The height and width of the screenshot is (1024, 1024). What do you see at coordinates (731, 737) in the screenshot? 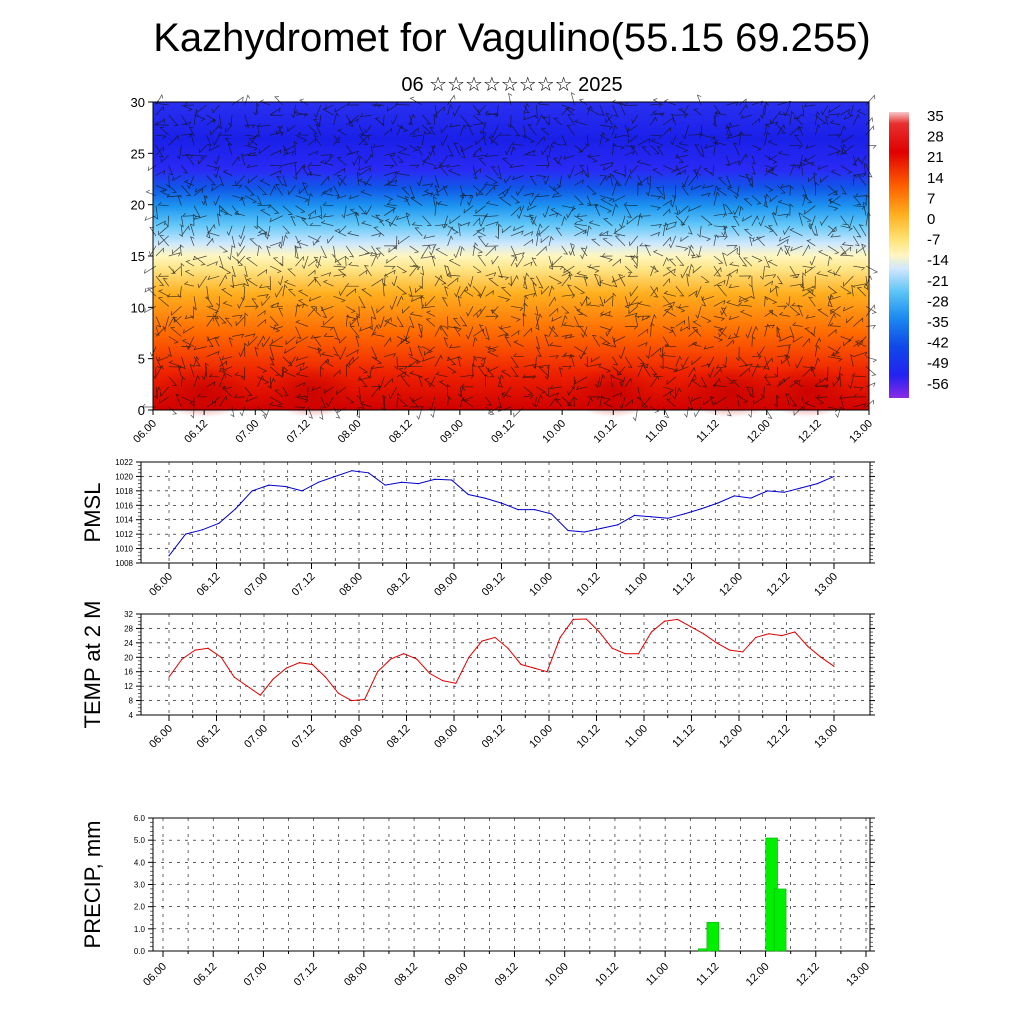
I see `x-tick-label: 12.00` at bounding box center [731, 737].